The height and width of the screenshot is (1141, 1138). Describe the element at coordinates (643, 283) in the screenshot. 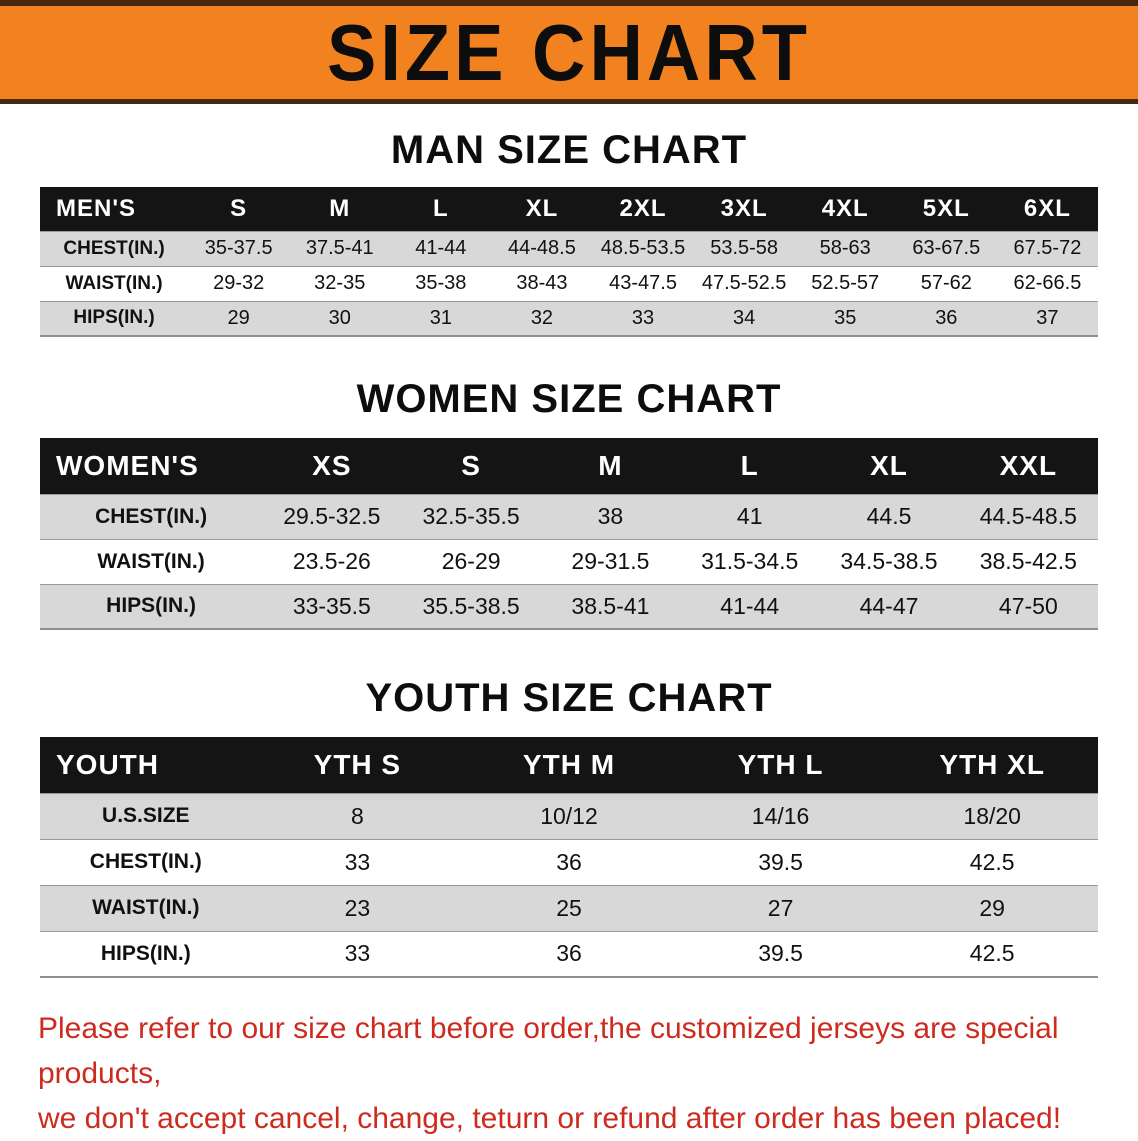

I see `size-value-cell: 43-47.5` at that location.